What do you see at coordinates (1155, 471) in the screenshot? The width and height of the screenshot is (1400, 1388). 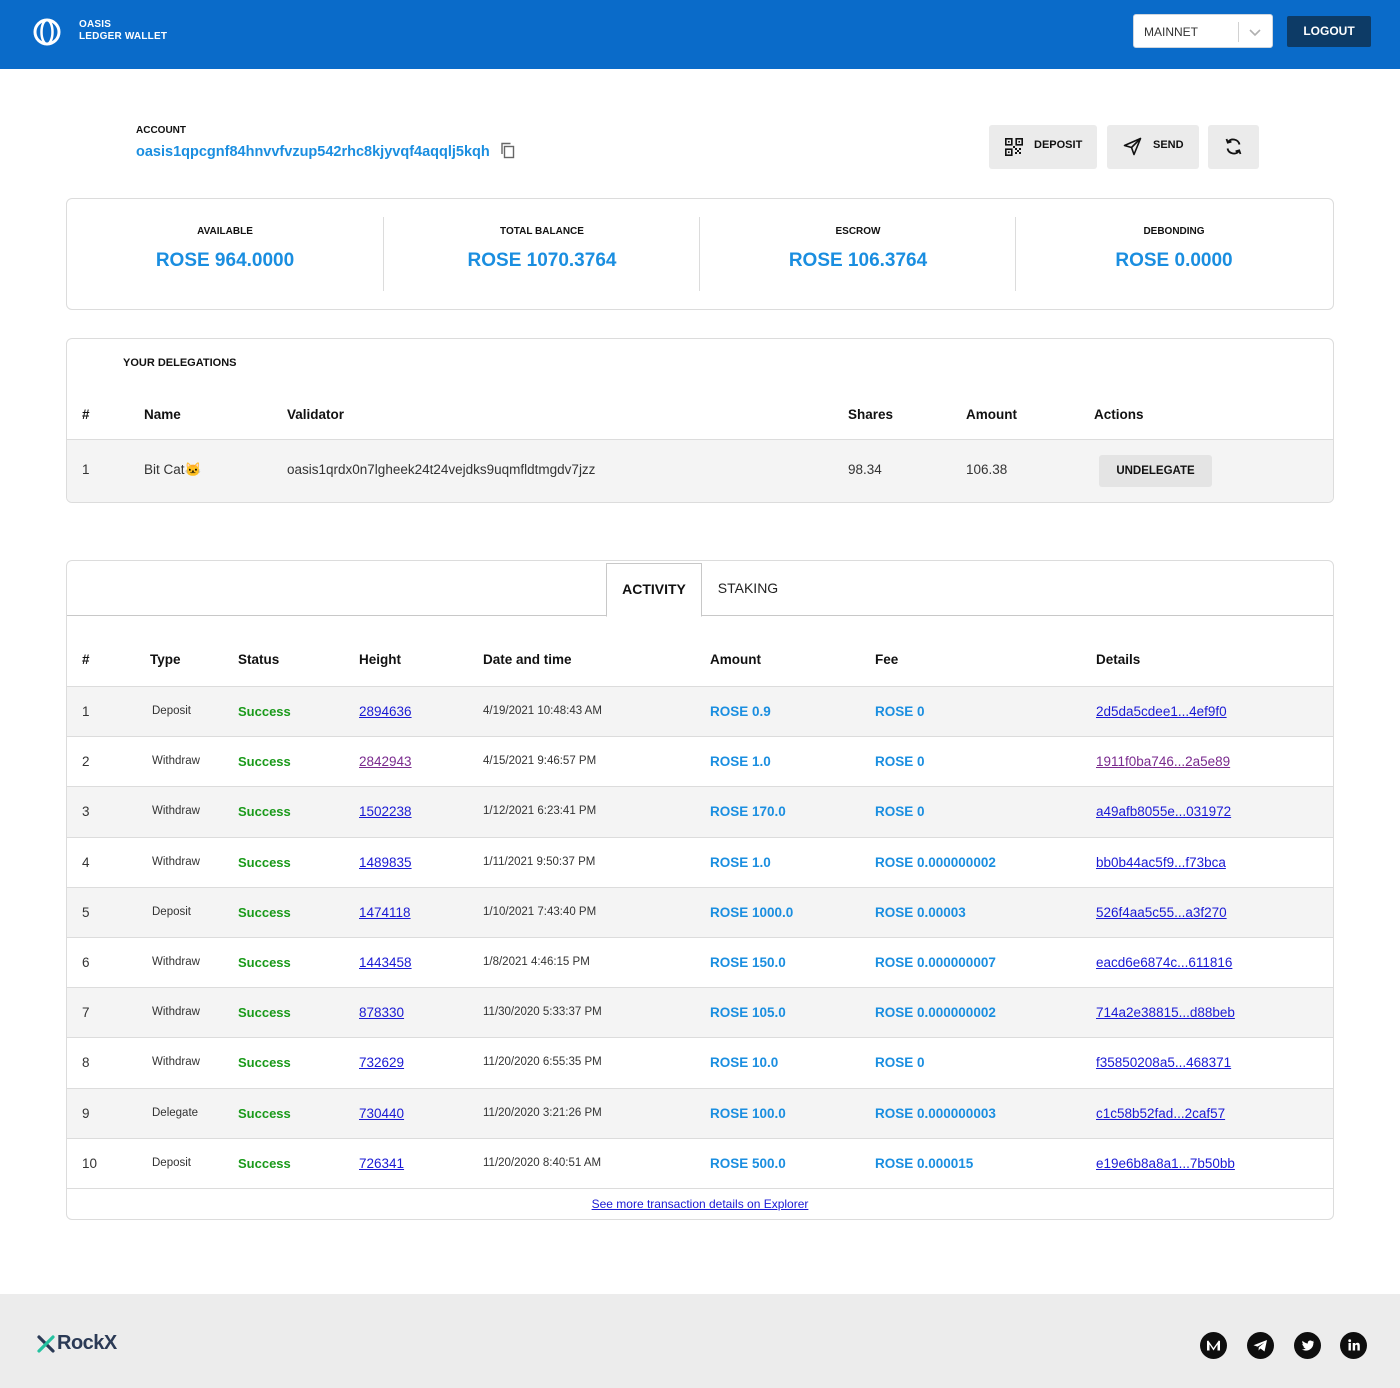 I see `undelegate-button: UNDELEGATE` at bounding box center [1155, 471].